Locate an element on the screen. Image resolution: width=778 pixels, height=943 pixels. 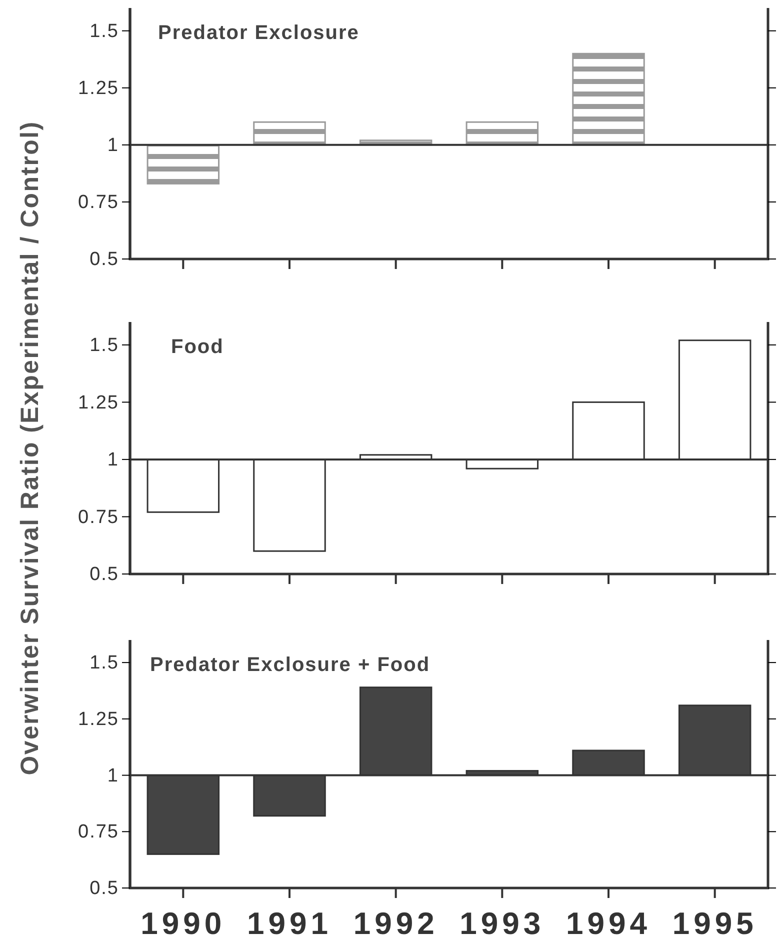
y-axis-title: Overwinter Survival Ratio (Experimental / Control) is located at coordinates (30, 448).